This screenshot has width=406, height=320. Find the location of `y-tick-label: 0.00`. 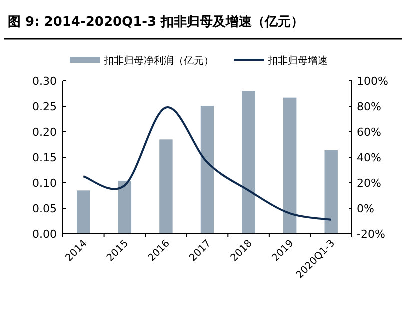

y-tick-label: 0.00 is located at coordinates (44, 234).